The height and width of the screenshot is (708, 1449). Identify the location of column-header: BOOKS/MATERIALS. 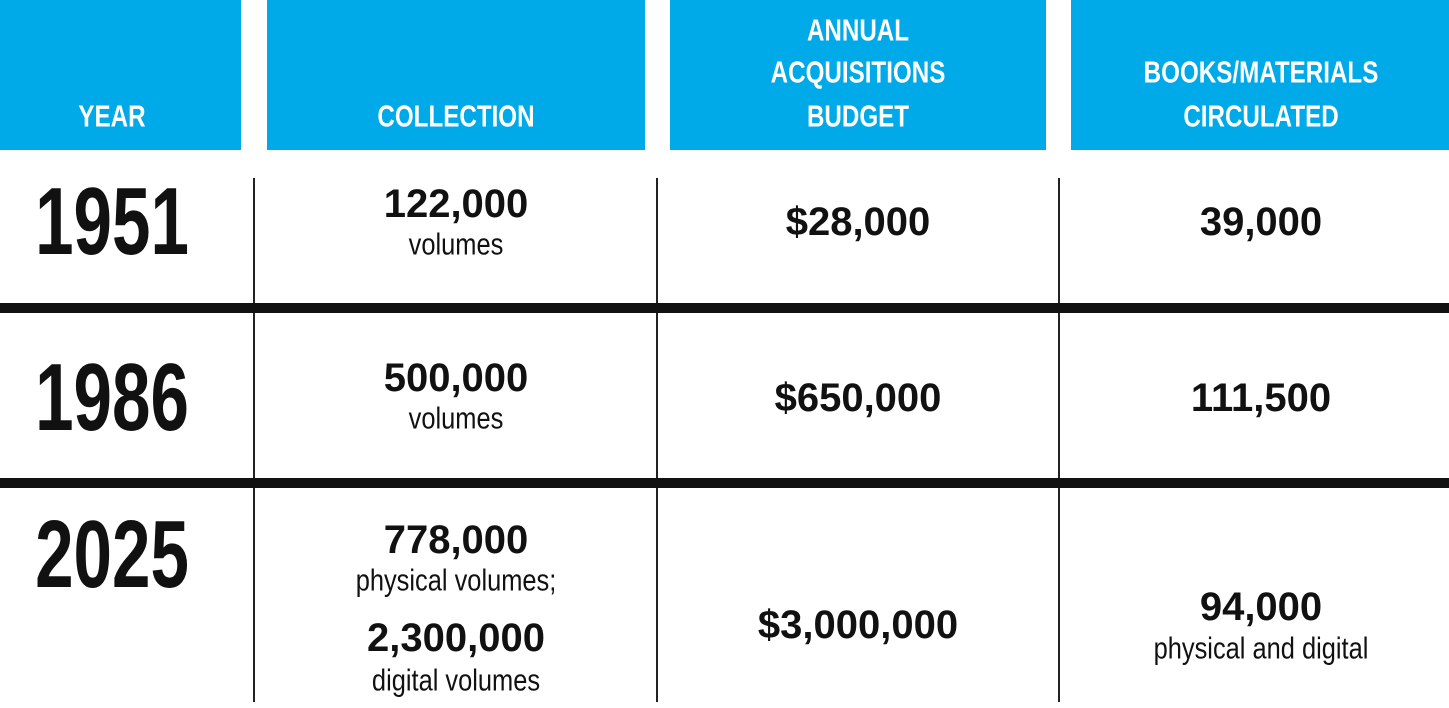
(1261, 72).